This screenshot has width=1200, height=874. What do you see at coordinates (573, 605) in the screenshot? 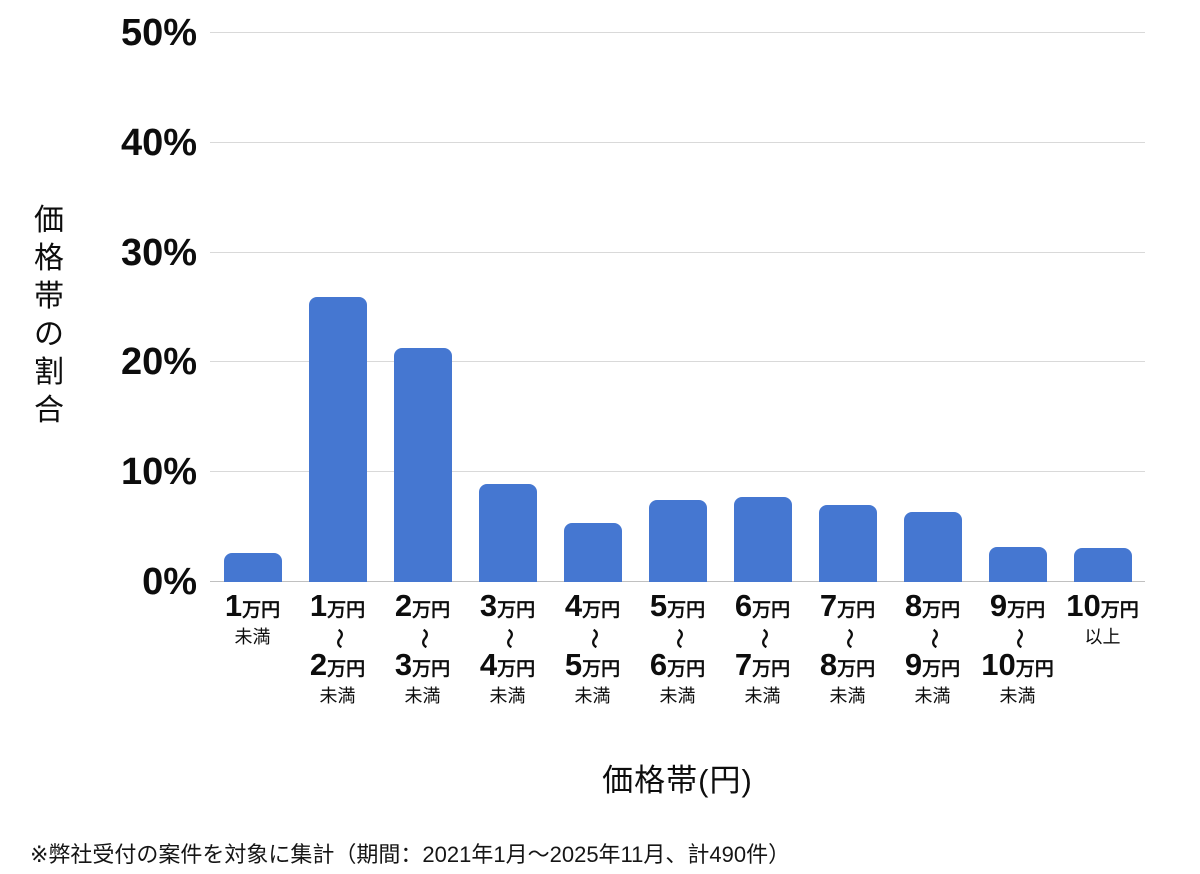
I see `x-tick-number: 4` at bounding box center [573, 605].